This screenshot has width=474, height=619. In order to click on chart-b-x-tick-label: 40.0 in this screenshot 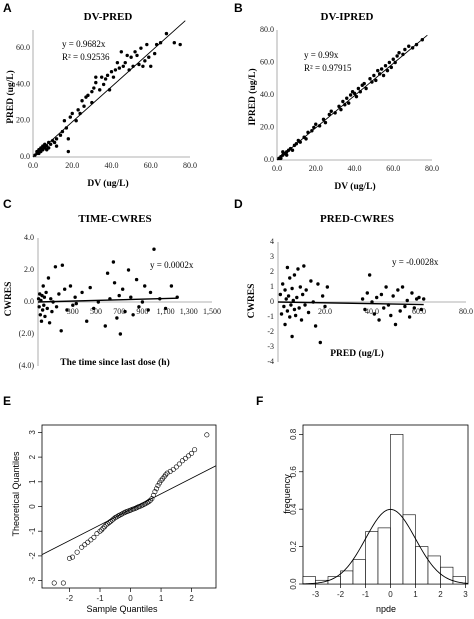, I will do `click(355, 168)`.